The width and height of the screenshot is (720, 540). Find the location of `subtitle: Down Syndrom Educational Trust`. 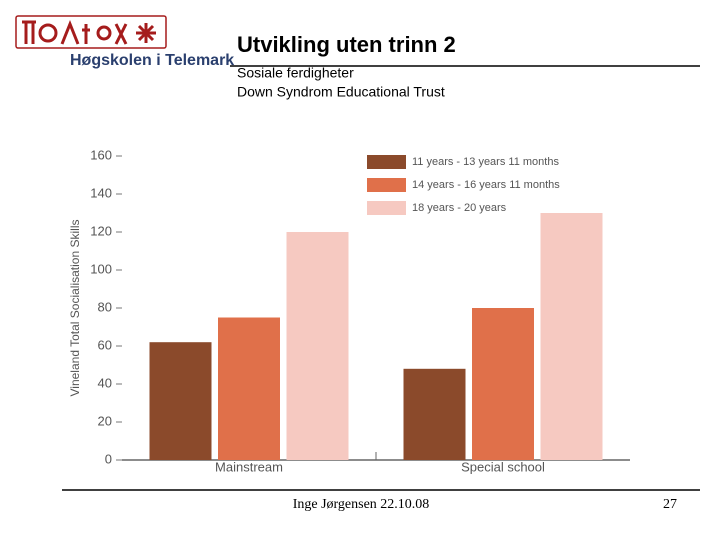

subtitle: Down Syndrom Educational Trust is located at coordinates (341, 92).